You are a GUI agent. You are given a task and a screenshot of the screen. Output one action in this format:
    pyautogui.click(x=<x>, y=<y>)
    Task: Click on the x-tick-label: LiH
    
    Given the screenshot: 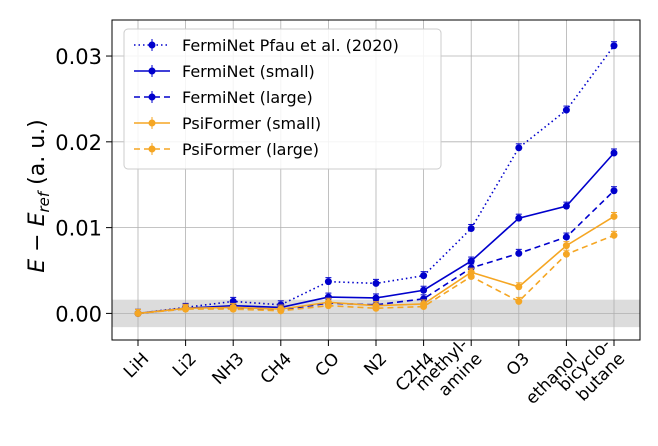 What is the action you would take?
    pyautogui.click(x=136, y=365)
    